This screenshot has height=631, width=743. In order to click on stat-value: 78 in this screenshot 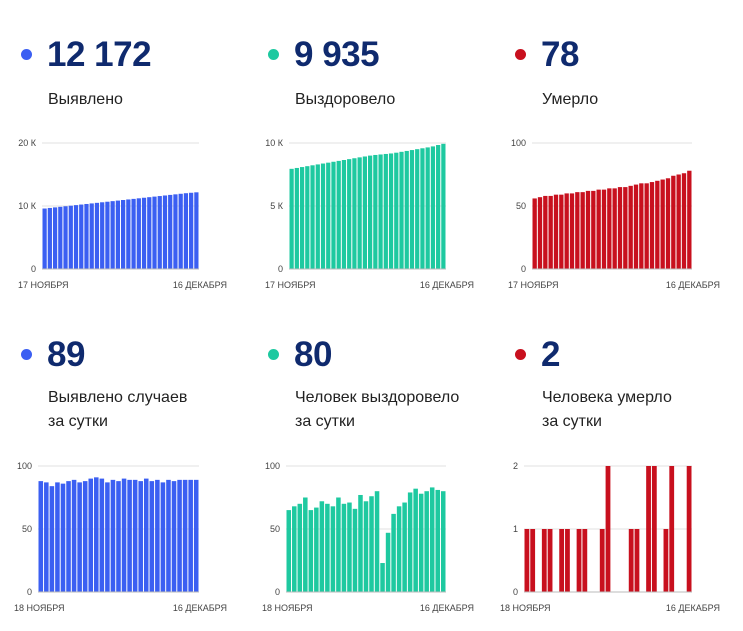, I will do `click(560, 54)`.